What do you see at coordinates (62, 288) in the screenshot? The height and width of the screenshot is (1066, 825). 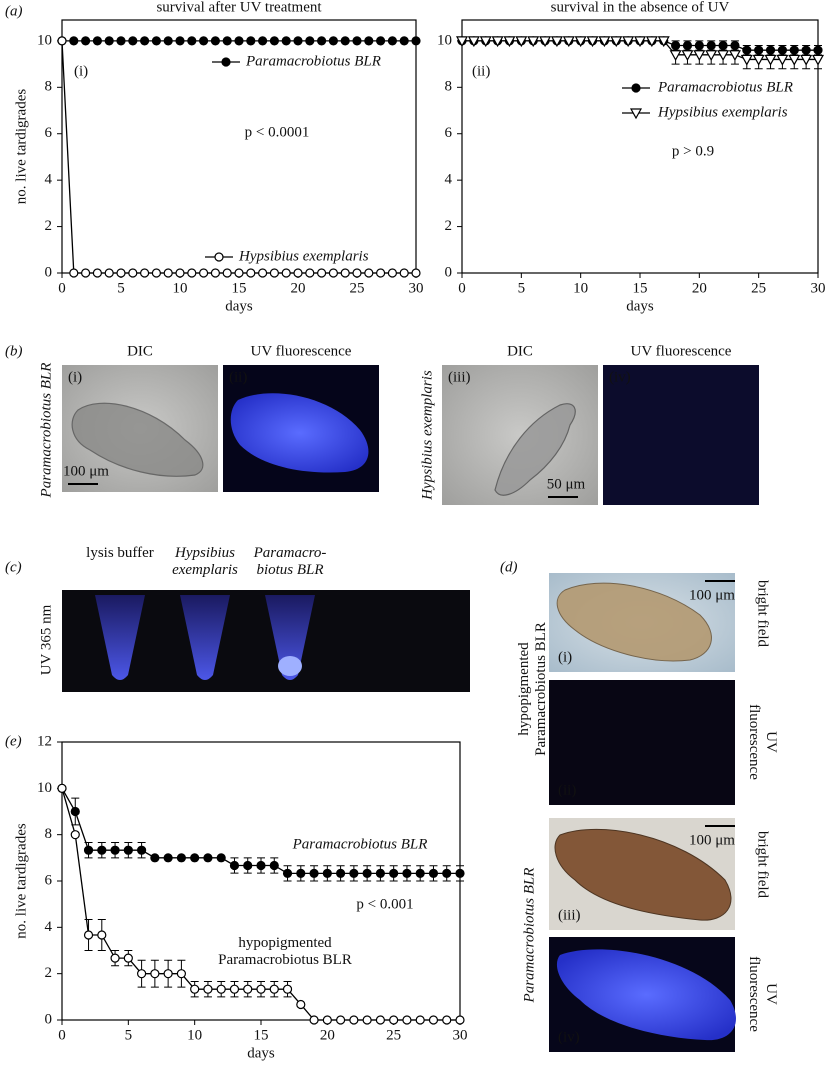 I see `x-tick-label: 0` at bounding box center [62, 288].